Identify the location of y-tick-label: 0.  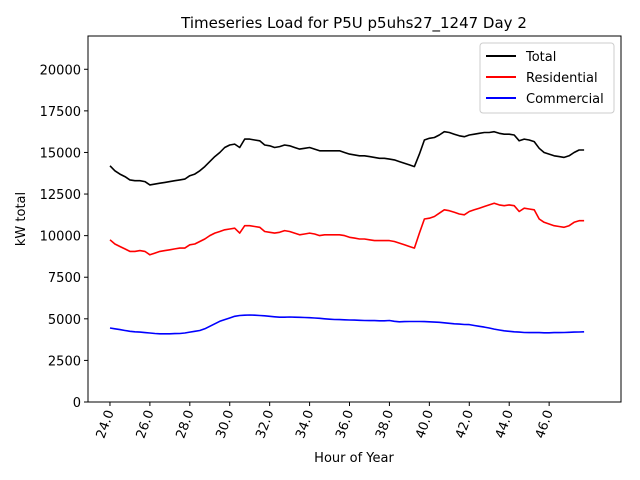
(77, 403).